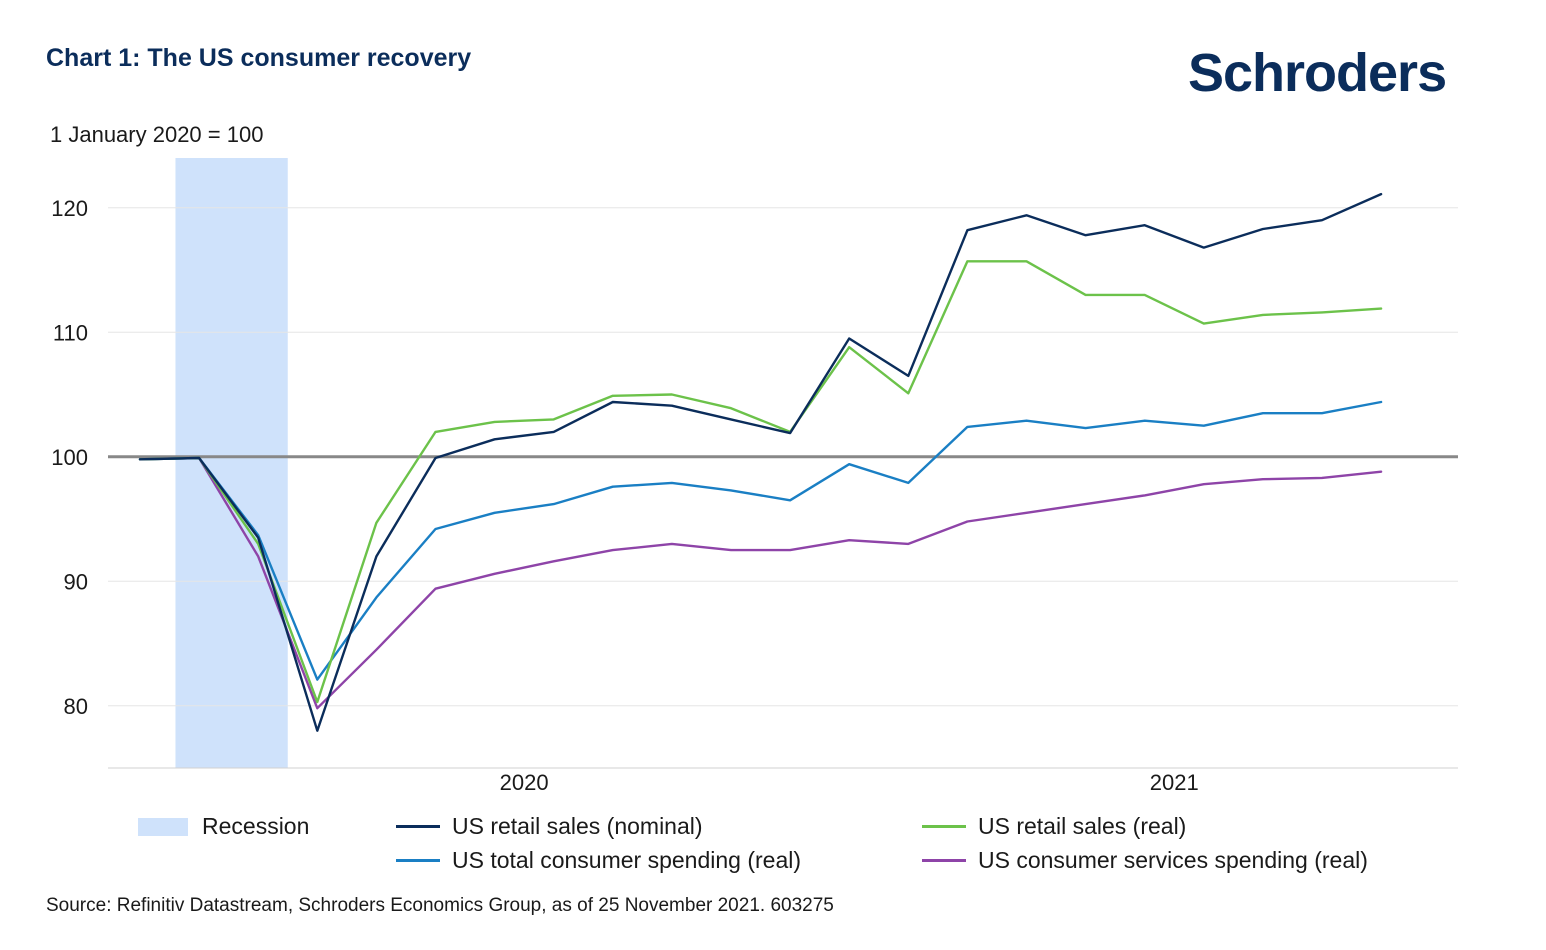 The width and height of the screenshot is (1546, 950). I want to click on legend-item-services: US consumer services spending (real), so click(1145, 860).